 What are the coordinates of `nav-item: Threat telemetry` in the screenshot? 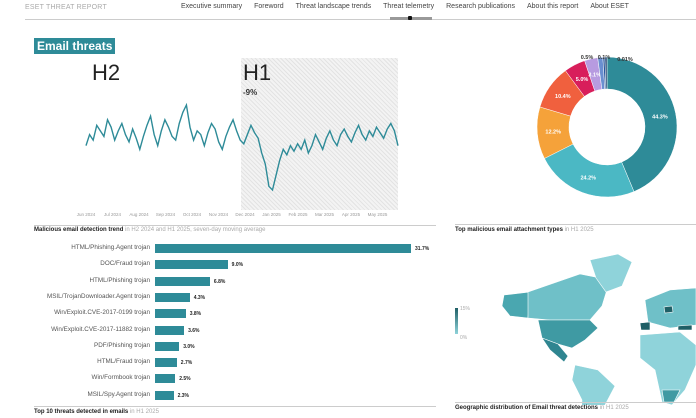 It's located at (409, 6).